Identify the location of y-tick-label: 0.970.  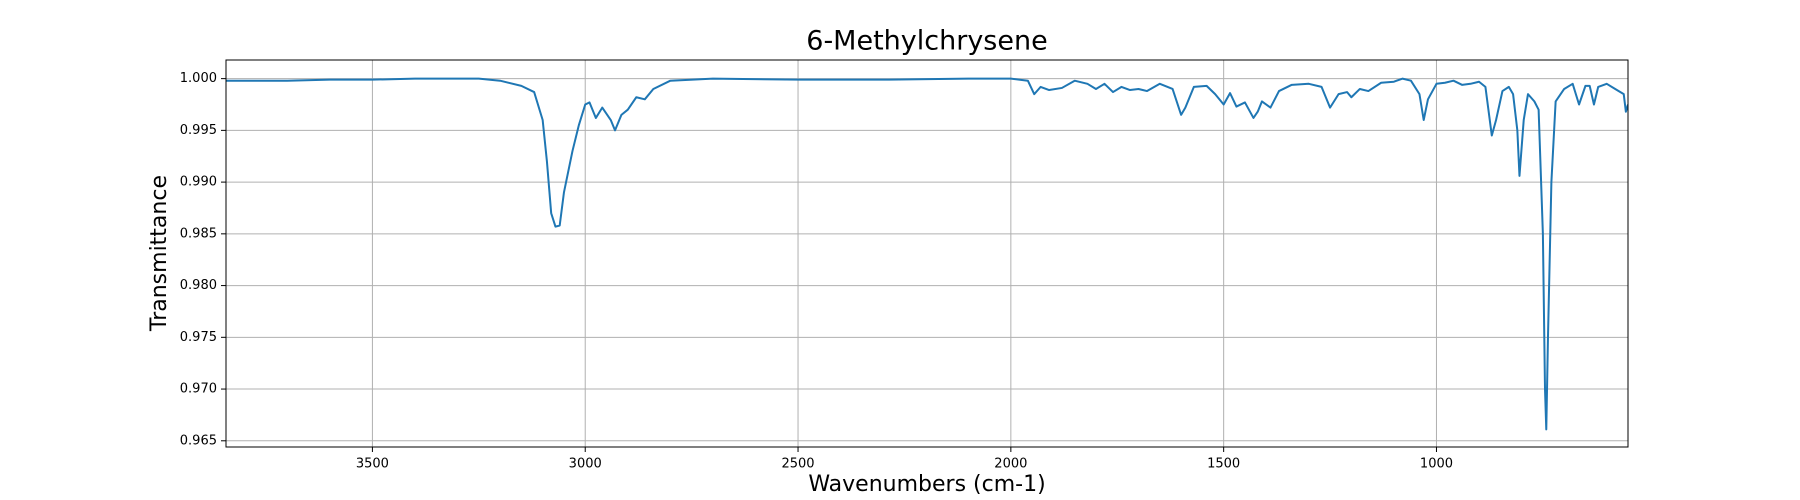
(198, 389).